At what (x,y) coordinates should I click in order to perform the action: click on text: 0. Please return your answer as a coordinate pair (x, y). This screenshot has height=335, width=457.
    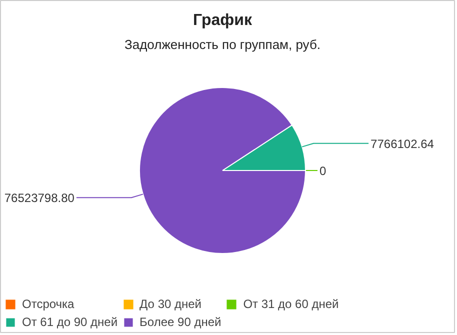
    Looking at the image, I should click on (323, 171).